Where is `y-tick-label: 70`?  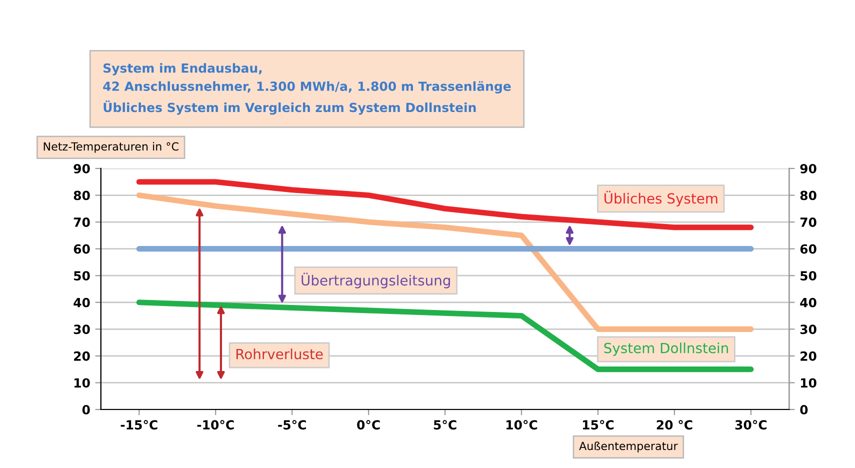
y-tick-label: 70 is located at coordinates (82, 222).